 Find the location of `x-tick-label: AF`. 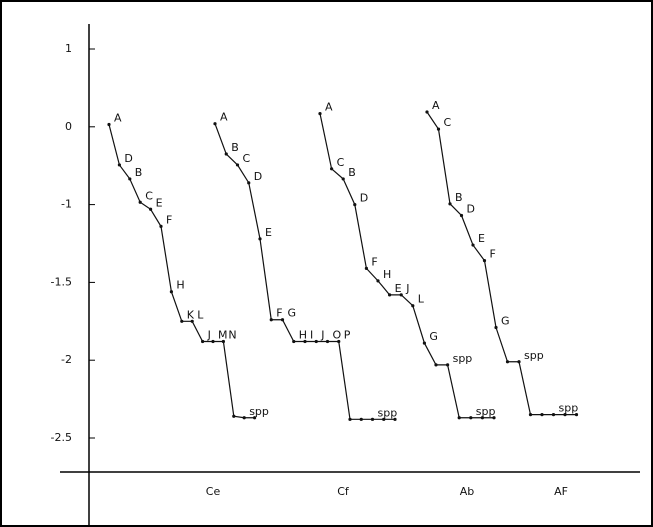

x-tick-label: AF is located at coordinates (561, 491).